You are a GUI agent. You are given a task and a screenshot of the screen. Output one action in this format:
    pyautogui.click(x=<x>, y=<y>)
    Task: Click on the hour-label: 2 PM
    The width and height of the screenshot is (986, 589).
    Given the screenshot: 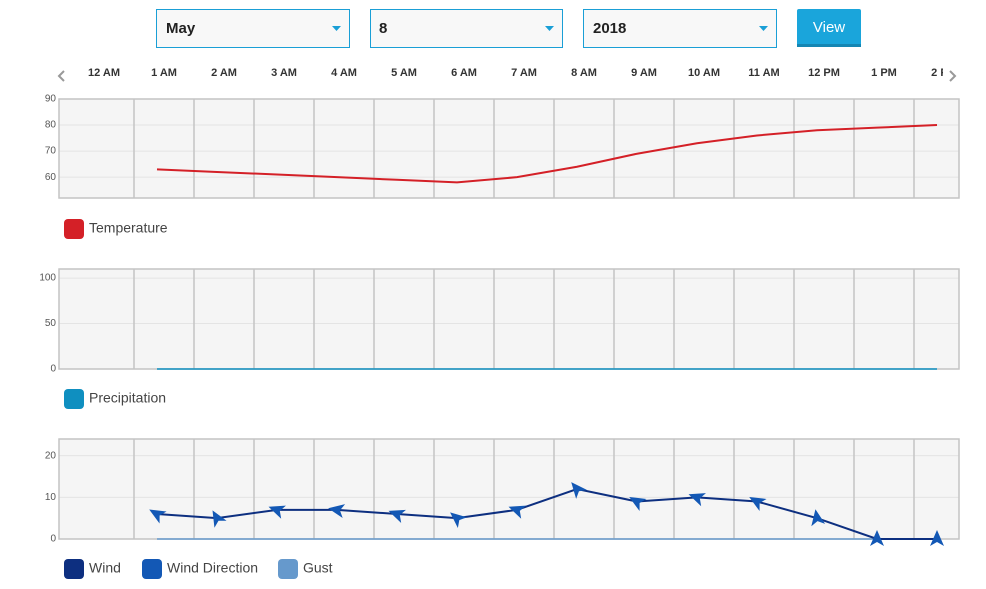 What is the action you would take?
    pyautogui.click(x=944, y=73)
    